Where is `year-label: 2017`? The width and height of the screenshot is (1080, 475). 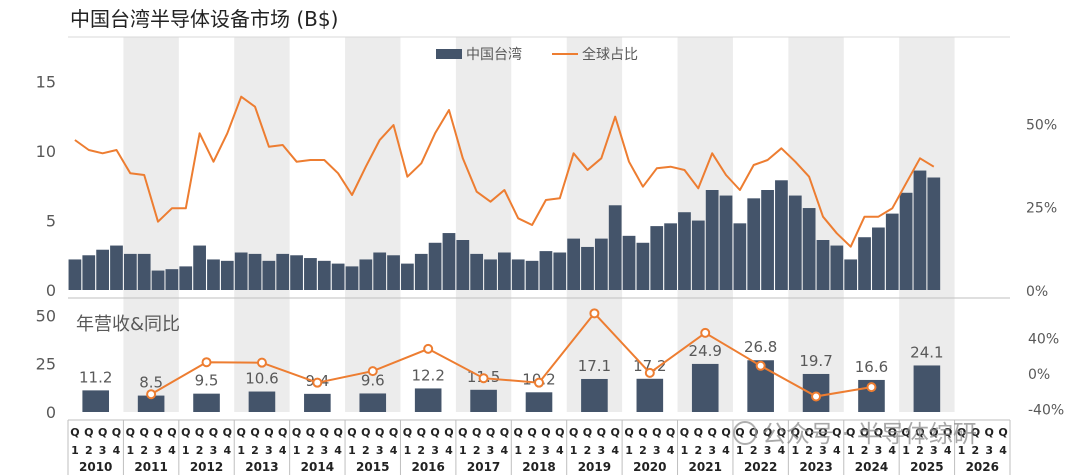 year-label: 2017 is located at coordinates (483, 467).